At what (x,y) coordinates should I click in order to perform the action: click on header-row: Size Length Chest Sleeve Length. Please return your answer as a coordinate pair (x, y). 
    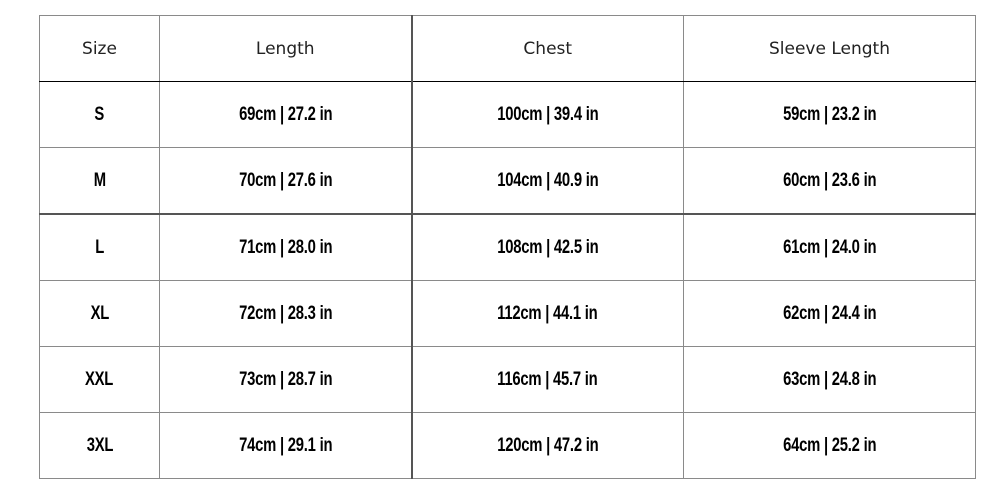
    Looking at the image, I should click on (507, 48).